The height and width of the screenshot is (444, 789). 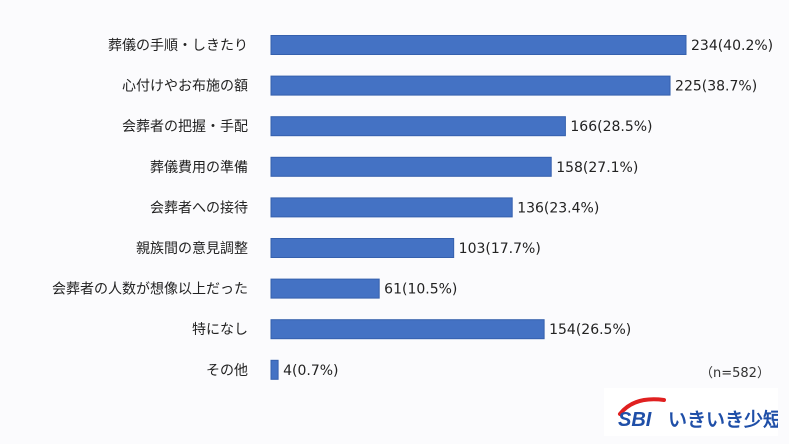 I want to click on sample-size-note: （n=582）, so click(x=735, y=373).